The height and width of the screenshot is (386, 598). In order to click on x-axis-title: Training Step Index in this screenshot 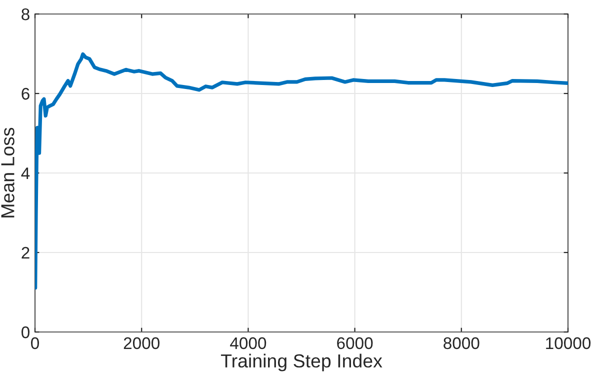, I will do `click(301, 363)`.